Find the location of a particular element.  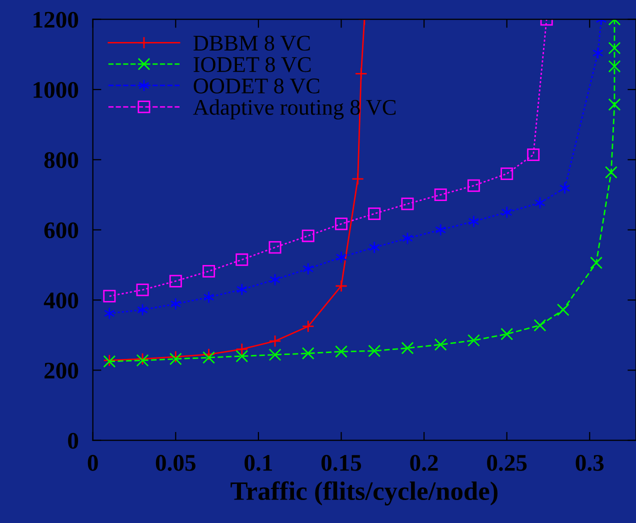

y-tick-label: 800 is located at coordinates (61, 160).